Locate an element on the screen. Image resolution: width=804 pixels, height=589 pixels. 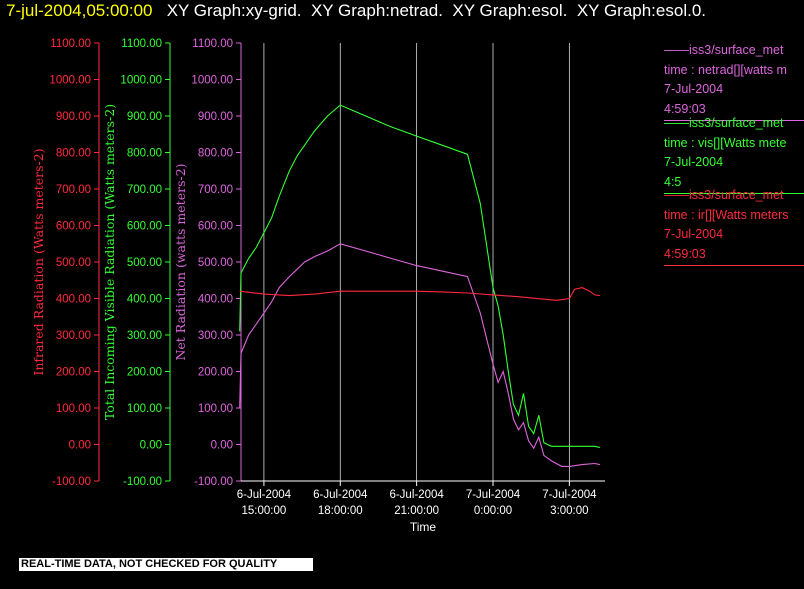
legend-time: 4:5 is located at coordinates (673, 181).